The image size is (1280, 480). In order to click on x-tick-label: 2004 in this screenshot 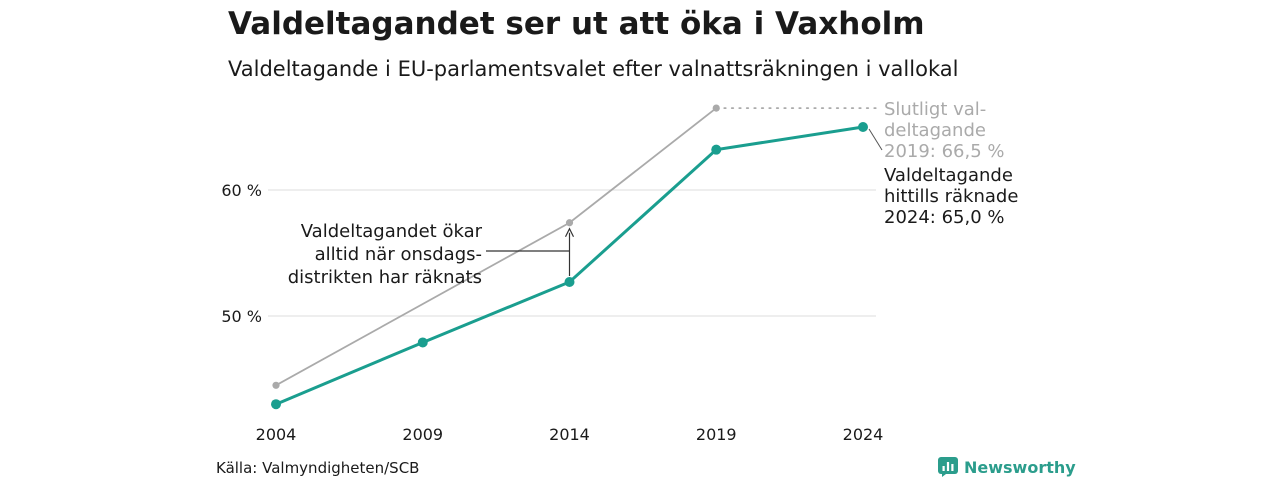, I will do `click(276, 434)`.